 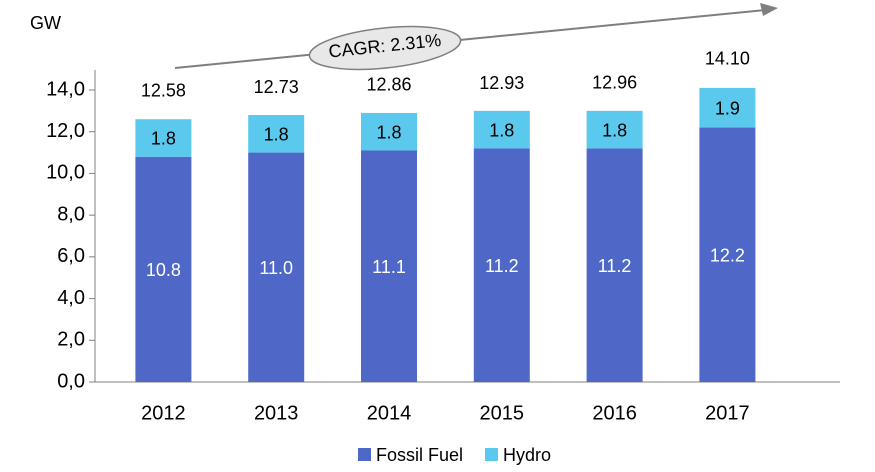 What do you see at coordinates (727, 59) in the screenshot?
I see `total-label: 14.10` at bounding box center [727, 59].